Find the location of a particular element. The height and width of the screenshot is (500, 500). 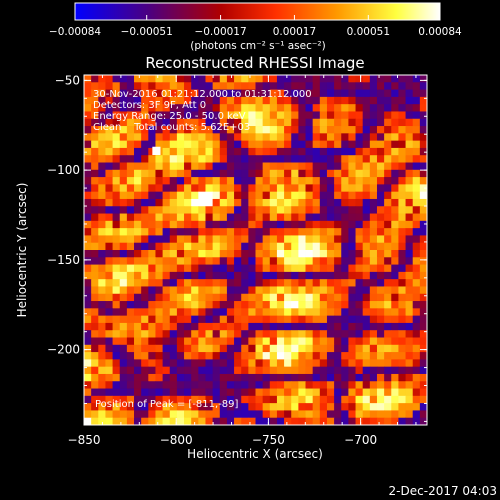

y-axis-label: Heliocentric Y (arcsec) is located at coordinates (22, 250).